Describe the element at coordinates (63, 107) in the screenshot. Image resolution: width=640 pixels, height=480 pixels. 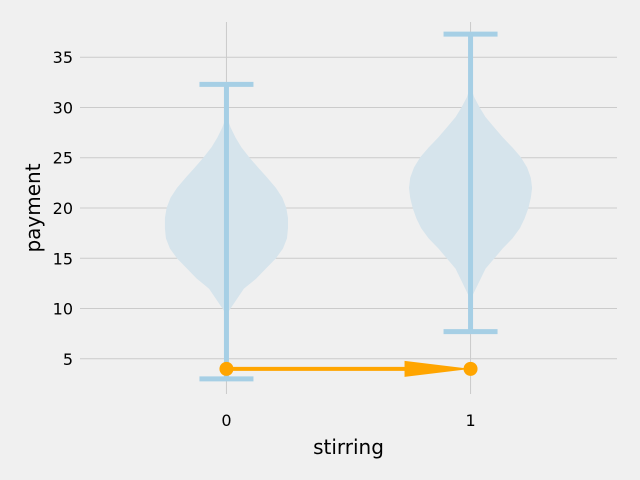
I see `y-tick-label: 30` at that location.